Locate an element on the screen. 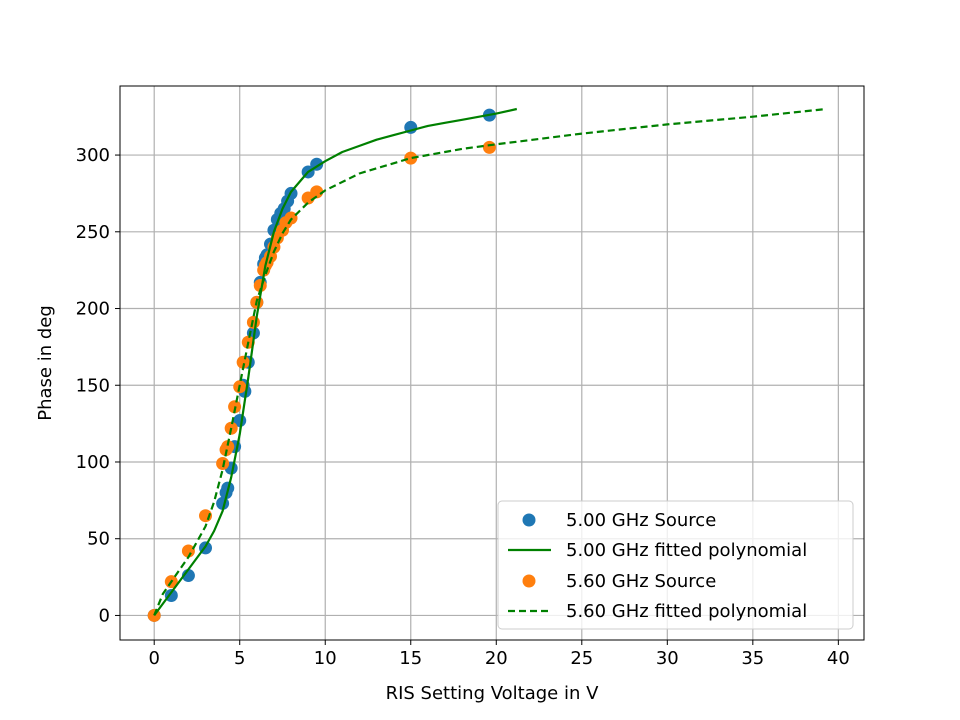 The height and width of the screenshot is (720, 960). y-tick-label: 150 is located at coordinates (93, 385).